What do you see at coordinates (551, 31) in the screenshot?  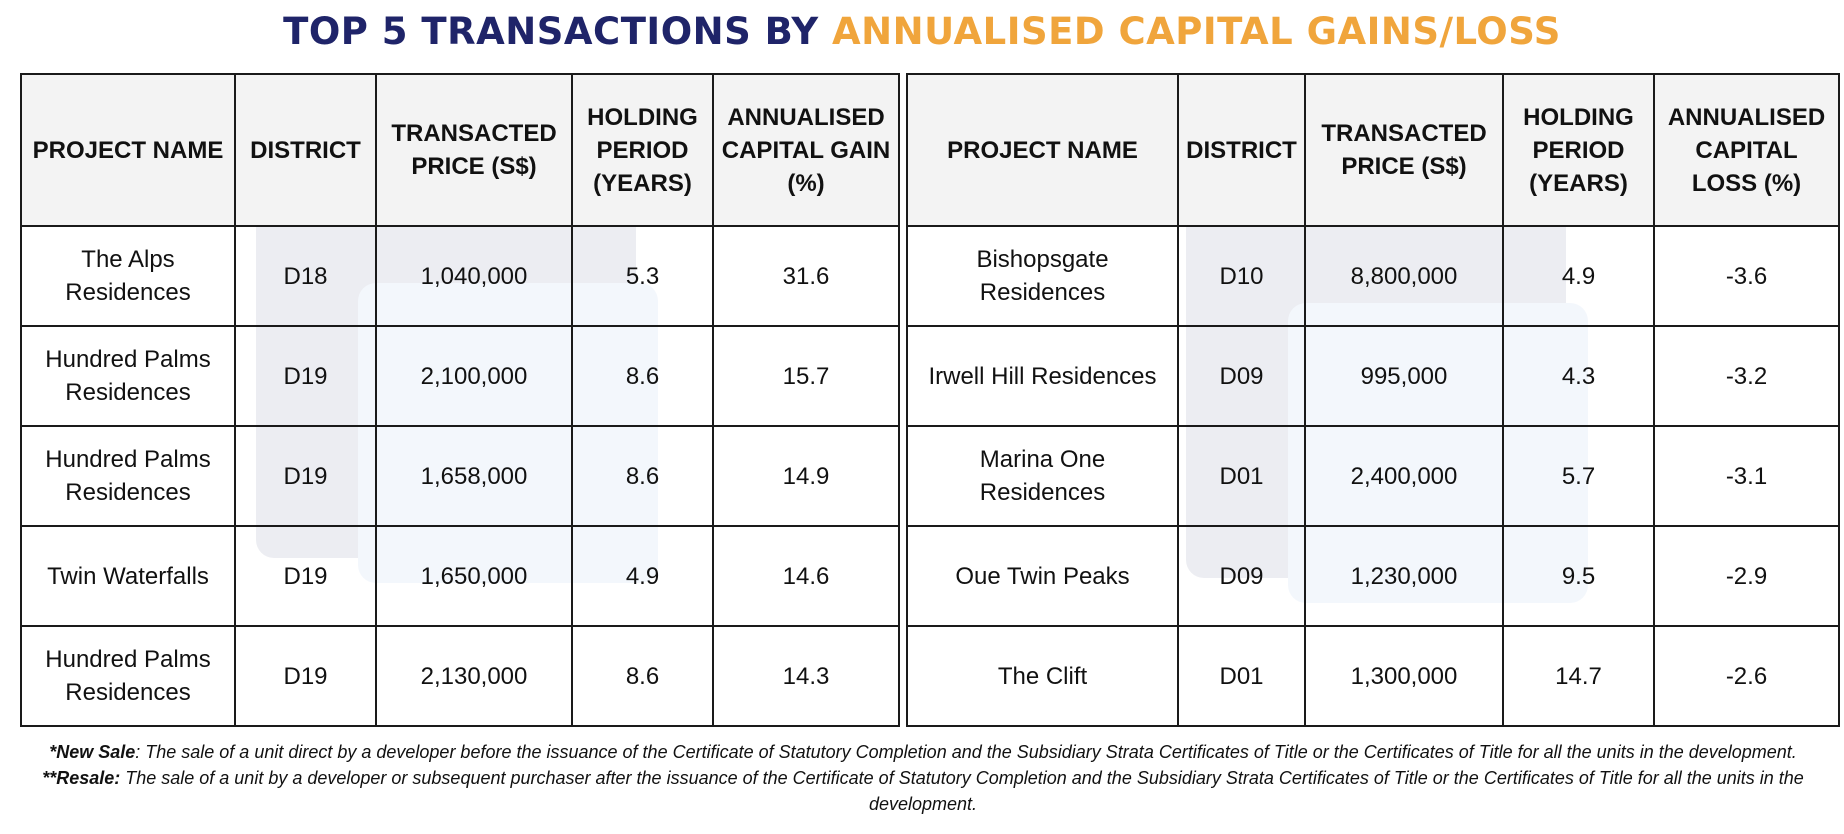 I see `title-part-1: TOP 5 TRANSACTIONS BY` at bounding box center [551, 31].